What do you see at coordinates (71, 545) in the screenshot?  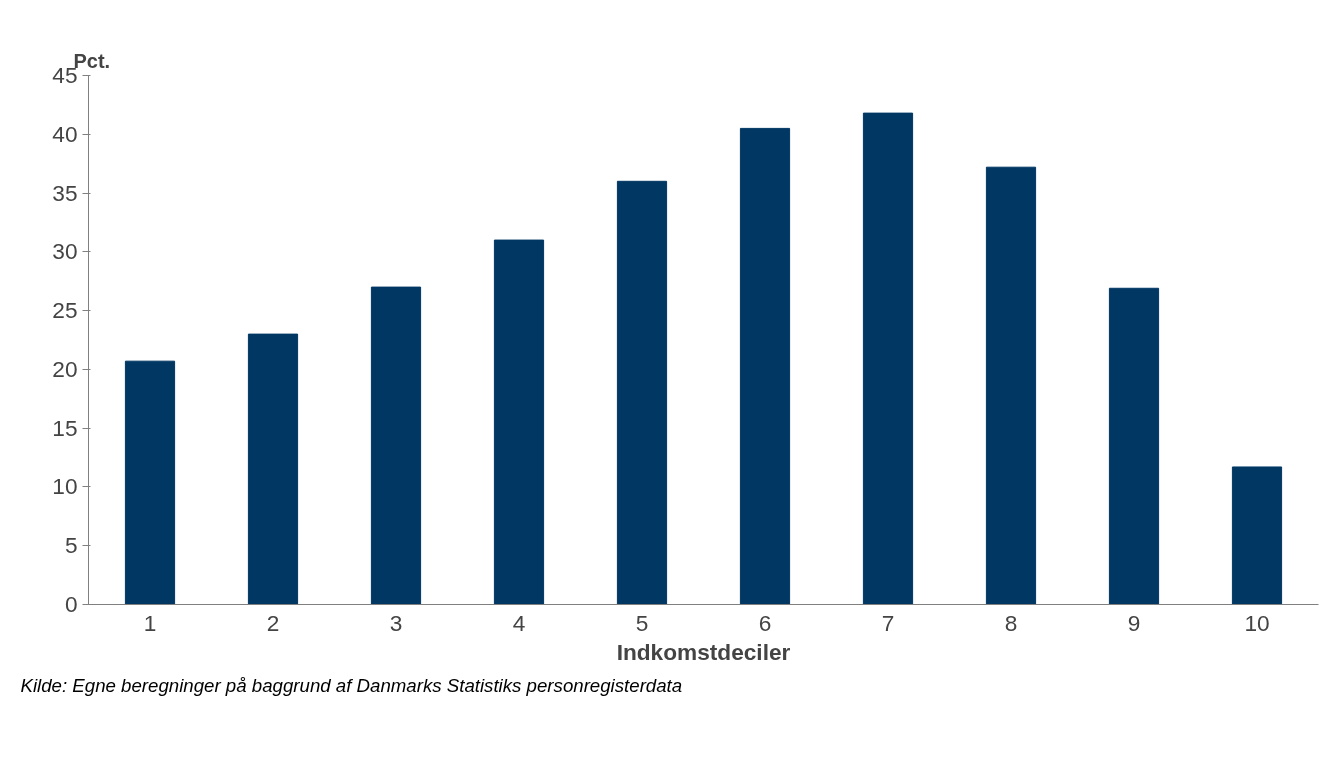 I see `y-tick-label: 5` at bounding box center [71, 545].